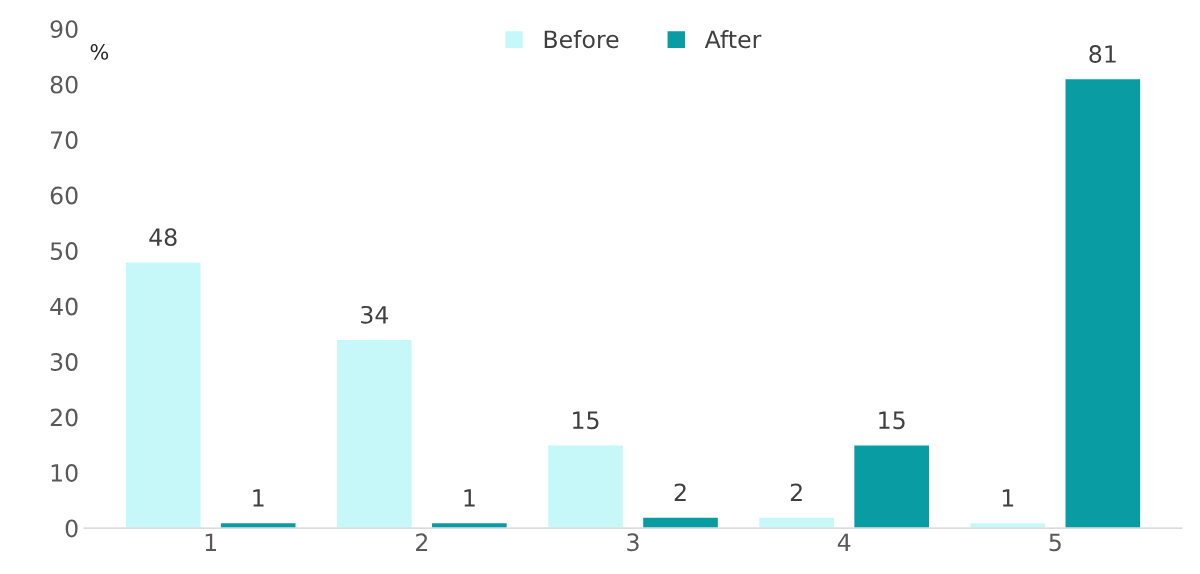 The height and width of the screenshot is (574, 1200). I want to click on y-tick-label: 90, so click(64, 29).